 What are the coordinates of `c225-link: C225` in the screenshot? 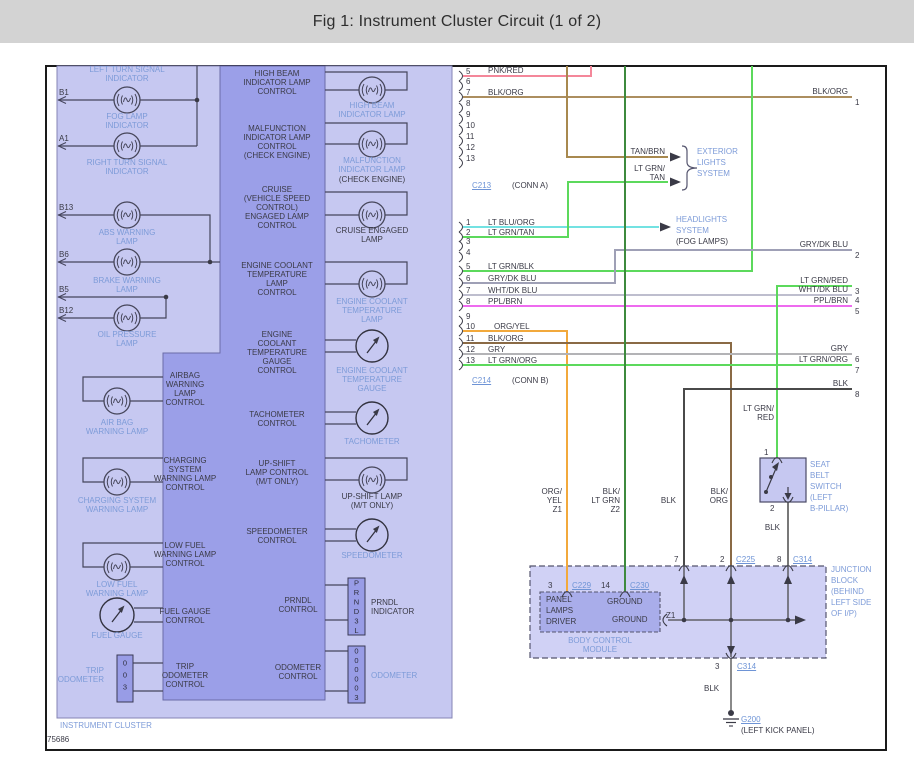 It's located at (746, 559).